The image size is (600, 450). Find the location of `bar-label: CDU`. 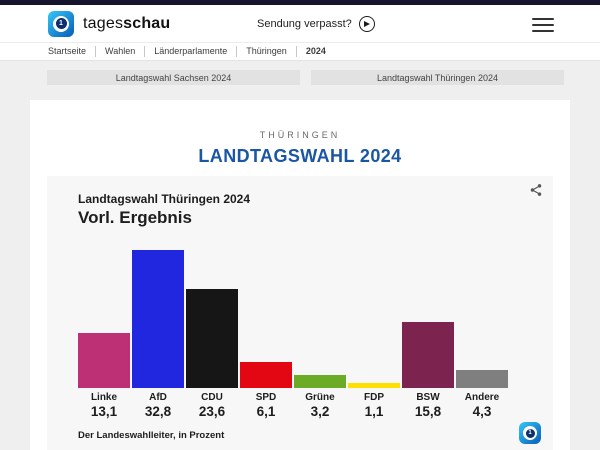

bar-label: CDU is located at coordinates (212, 397).